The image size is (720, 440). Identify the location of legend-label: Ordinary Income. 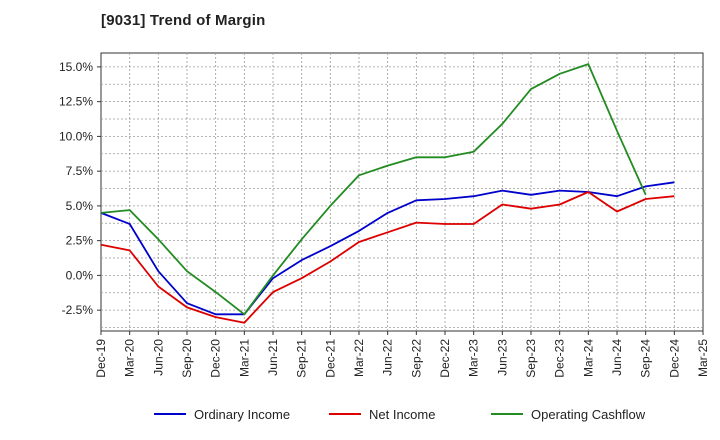
(242, 414).